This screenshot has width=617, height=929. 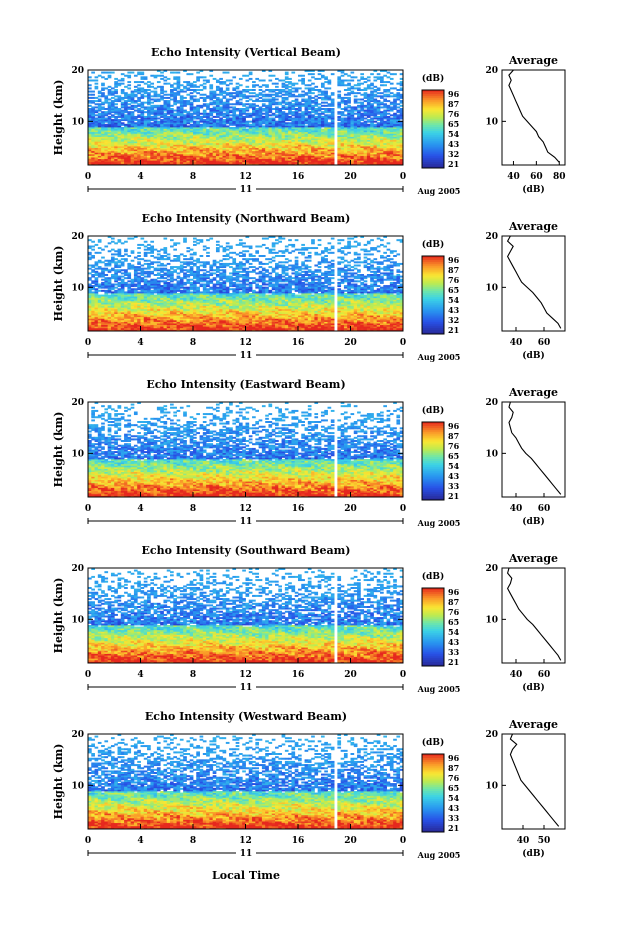 What do you see at coordinates (245, 177) in the screenshot?
I see `x-tick-label: 12` at bounding box center [245, 177].